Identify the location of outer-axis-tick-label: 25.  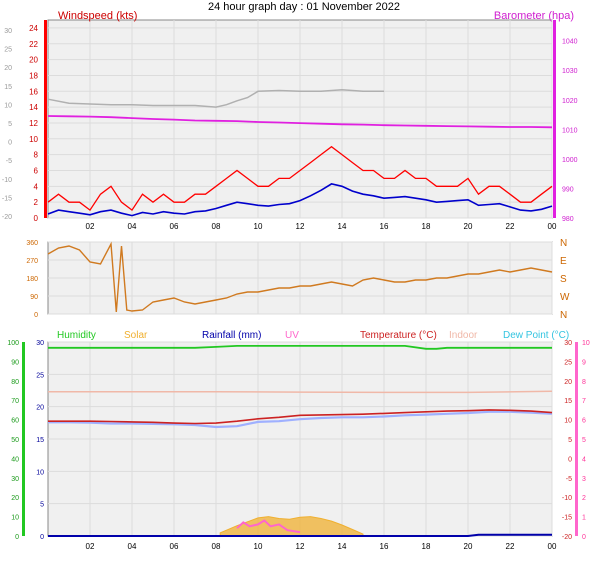
(8, 50).